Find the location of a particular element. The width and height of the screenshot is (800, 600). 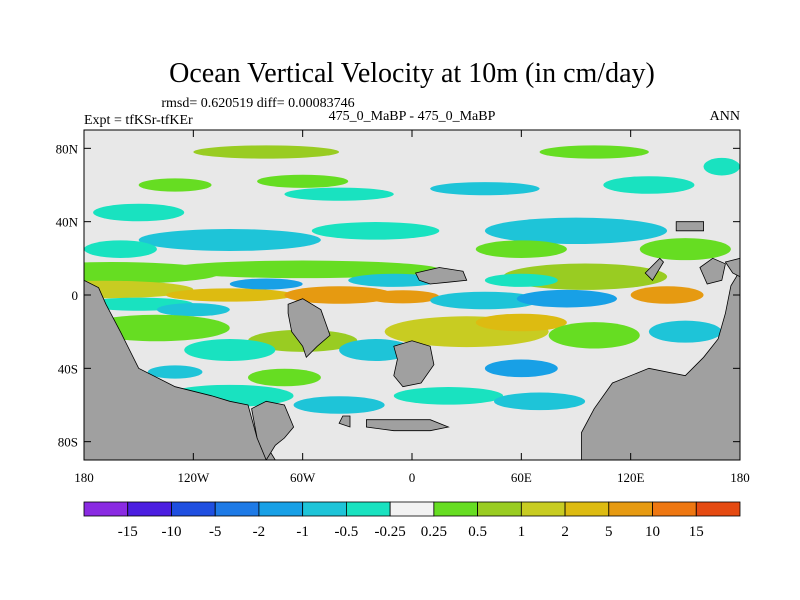

experiment-label: Expt = tfKSr-tfKEr is located at coordinates (138, 120).